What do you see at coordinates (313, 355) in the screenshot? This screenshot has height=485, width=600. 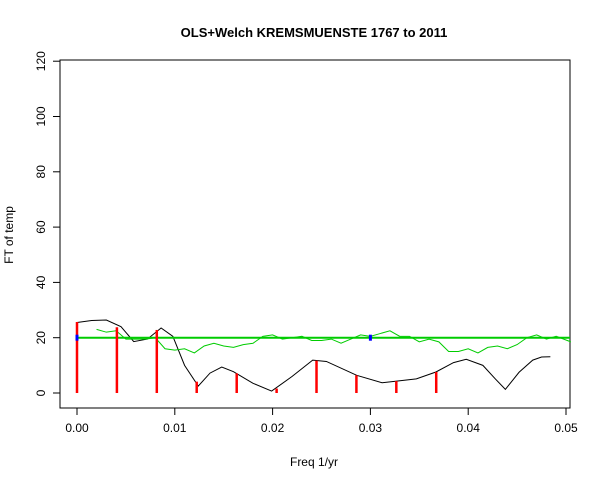 I see `smoothed-spectrum-line` at bounding box center [313, 355].